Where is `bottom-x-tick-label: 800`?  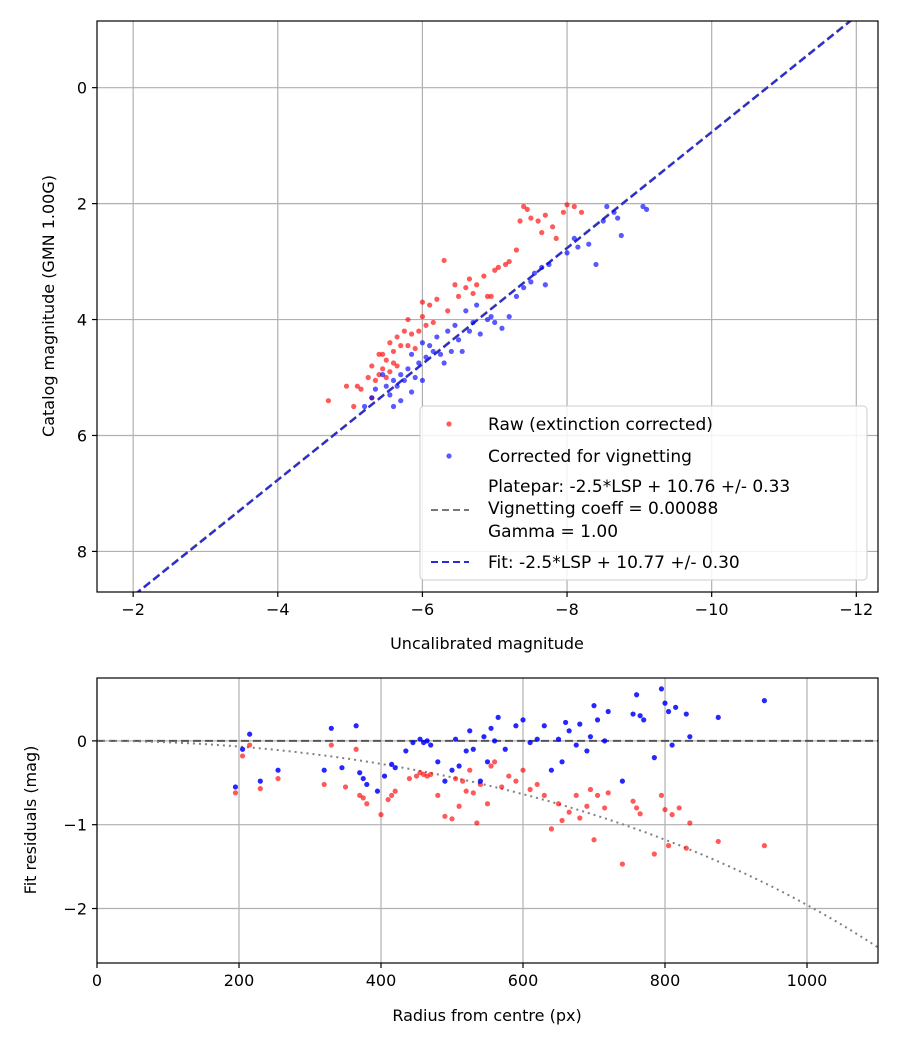
bottom-x-tick-label: 800 is located at coordinates (665, 980).